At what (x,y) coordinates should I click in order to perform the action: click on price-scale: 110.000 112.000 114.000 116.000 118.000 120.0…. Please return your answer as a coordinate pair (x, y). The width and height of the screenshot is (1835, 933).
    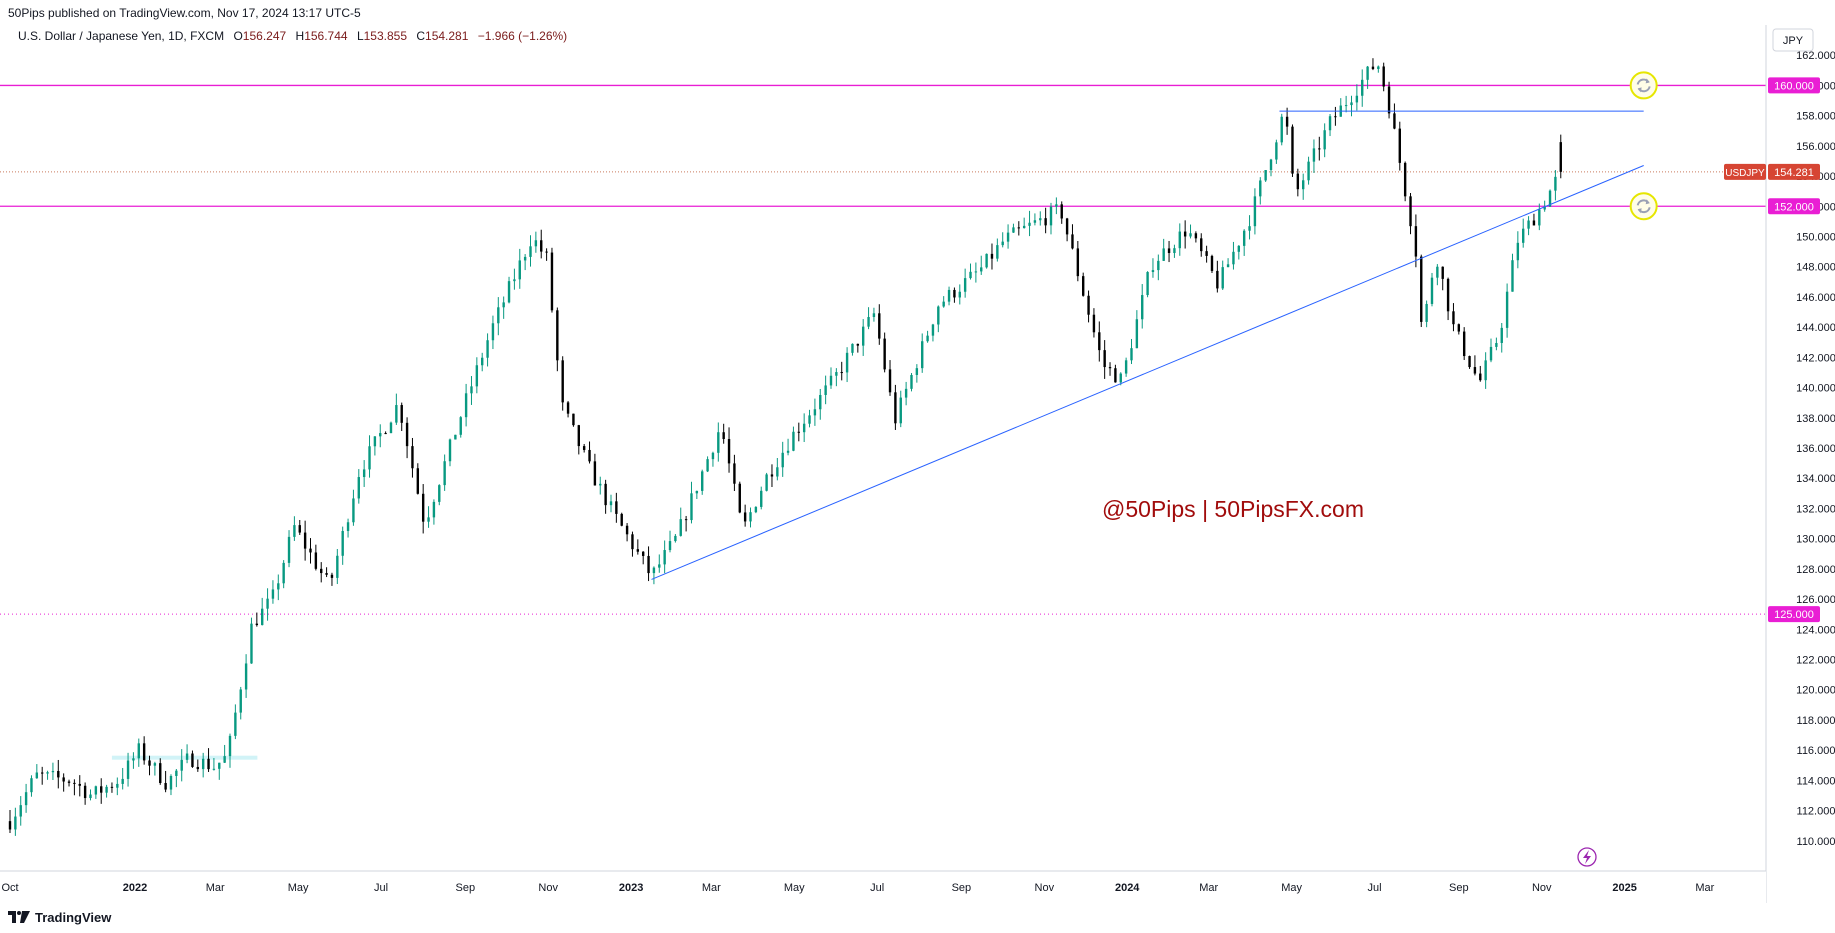
    Looking at the image, I should click on (1815, 449).